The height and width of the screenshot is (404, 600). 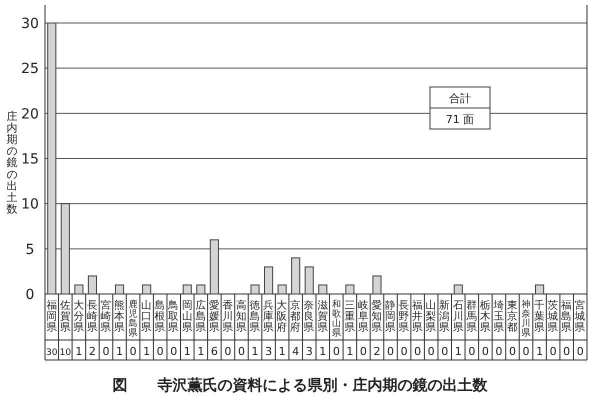 I want to click on x-tick-label: 和歌山県, so click(x=336, y=318).